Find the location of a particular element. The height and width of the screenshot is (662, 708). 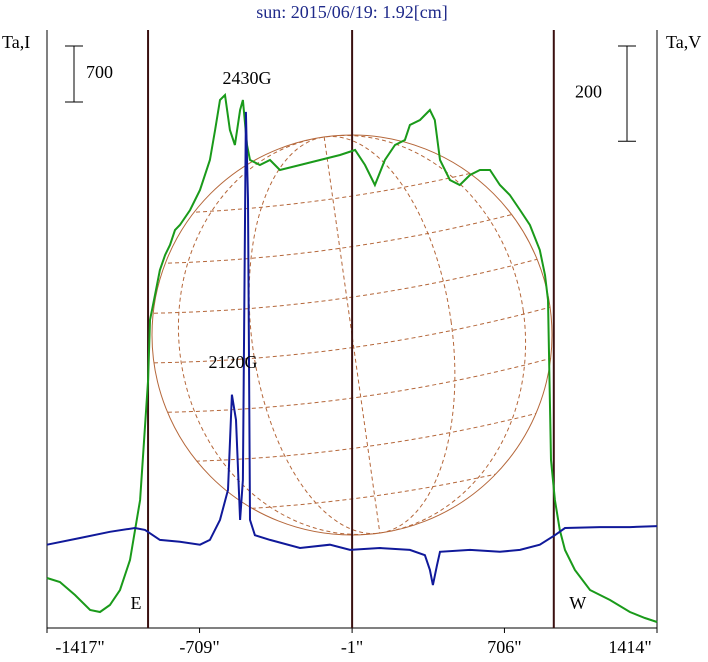

scale-label: 200 is located at coordinates (588, 92).